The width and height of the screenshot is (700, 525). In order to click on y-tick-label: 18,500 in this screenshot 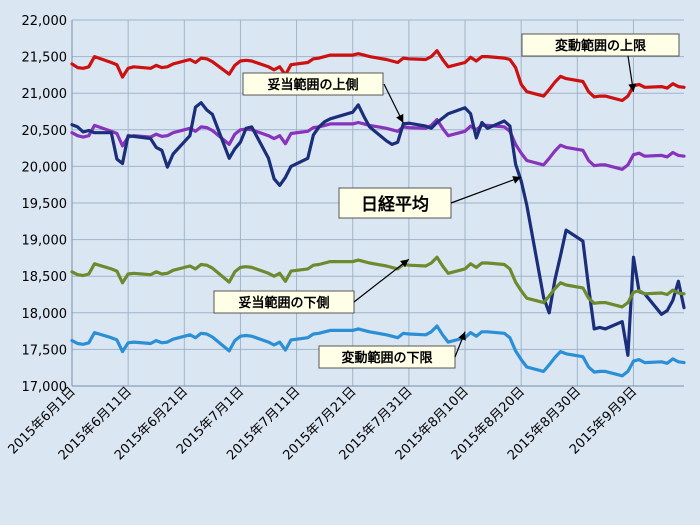, I will do `click(45, 277)`.